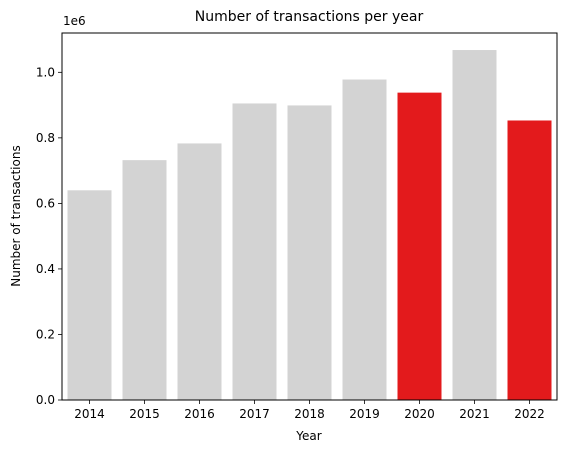 This screenshot has height=453, width=567. I want to click on x-tick-label: 2016, so click(199, 414).